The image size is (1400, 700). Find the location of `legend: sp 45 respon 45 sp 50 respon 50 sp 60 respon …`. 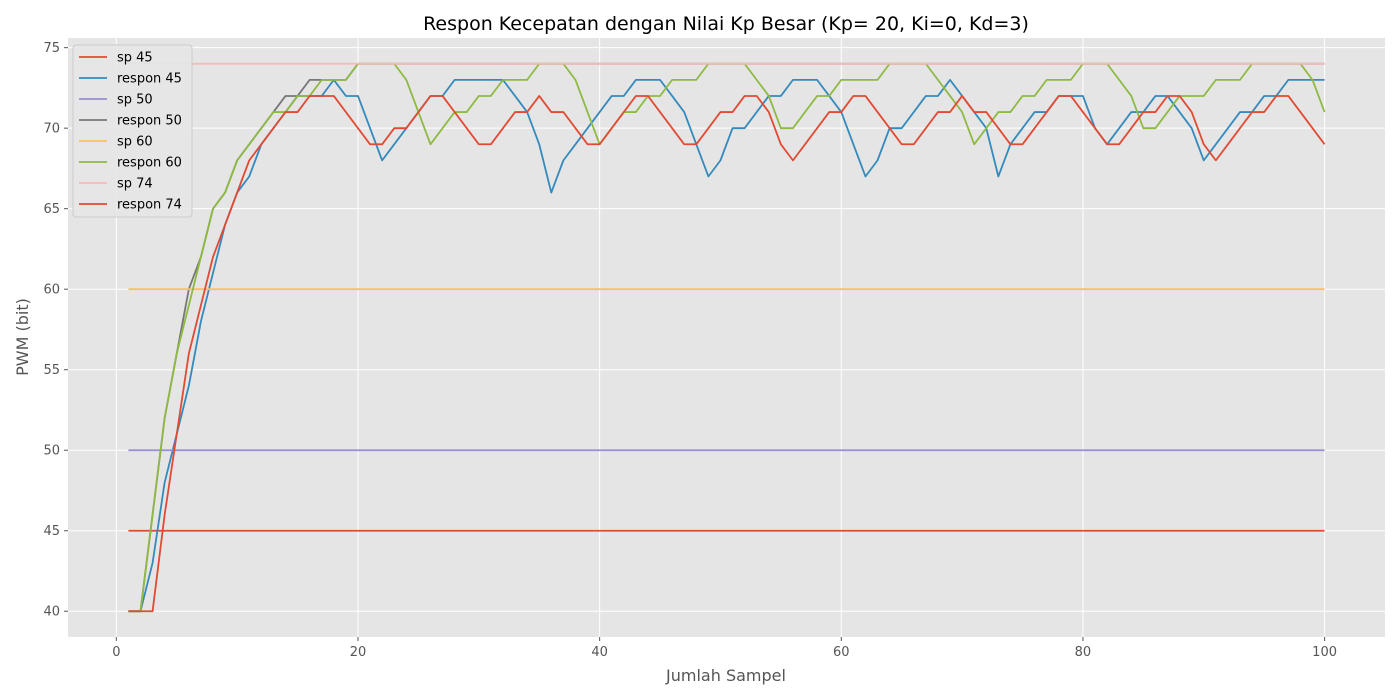

legend: sp 45 respon 45 sp 50 respon 50 sp 60 respon … is located at coordinates (132, 131).